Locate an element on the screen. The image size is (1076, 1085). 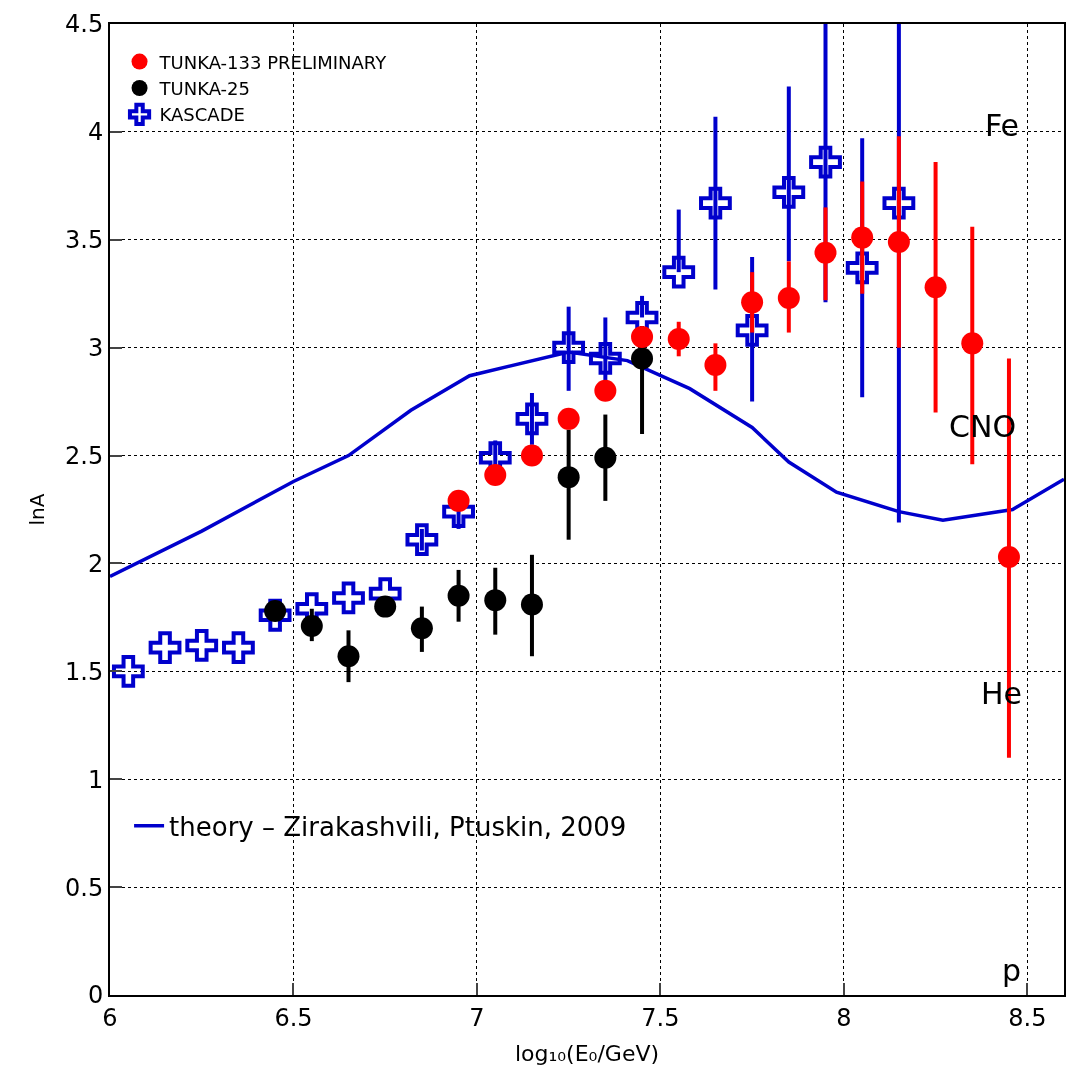
annotation: Fe is located at coordinates (1002, 125).